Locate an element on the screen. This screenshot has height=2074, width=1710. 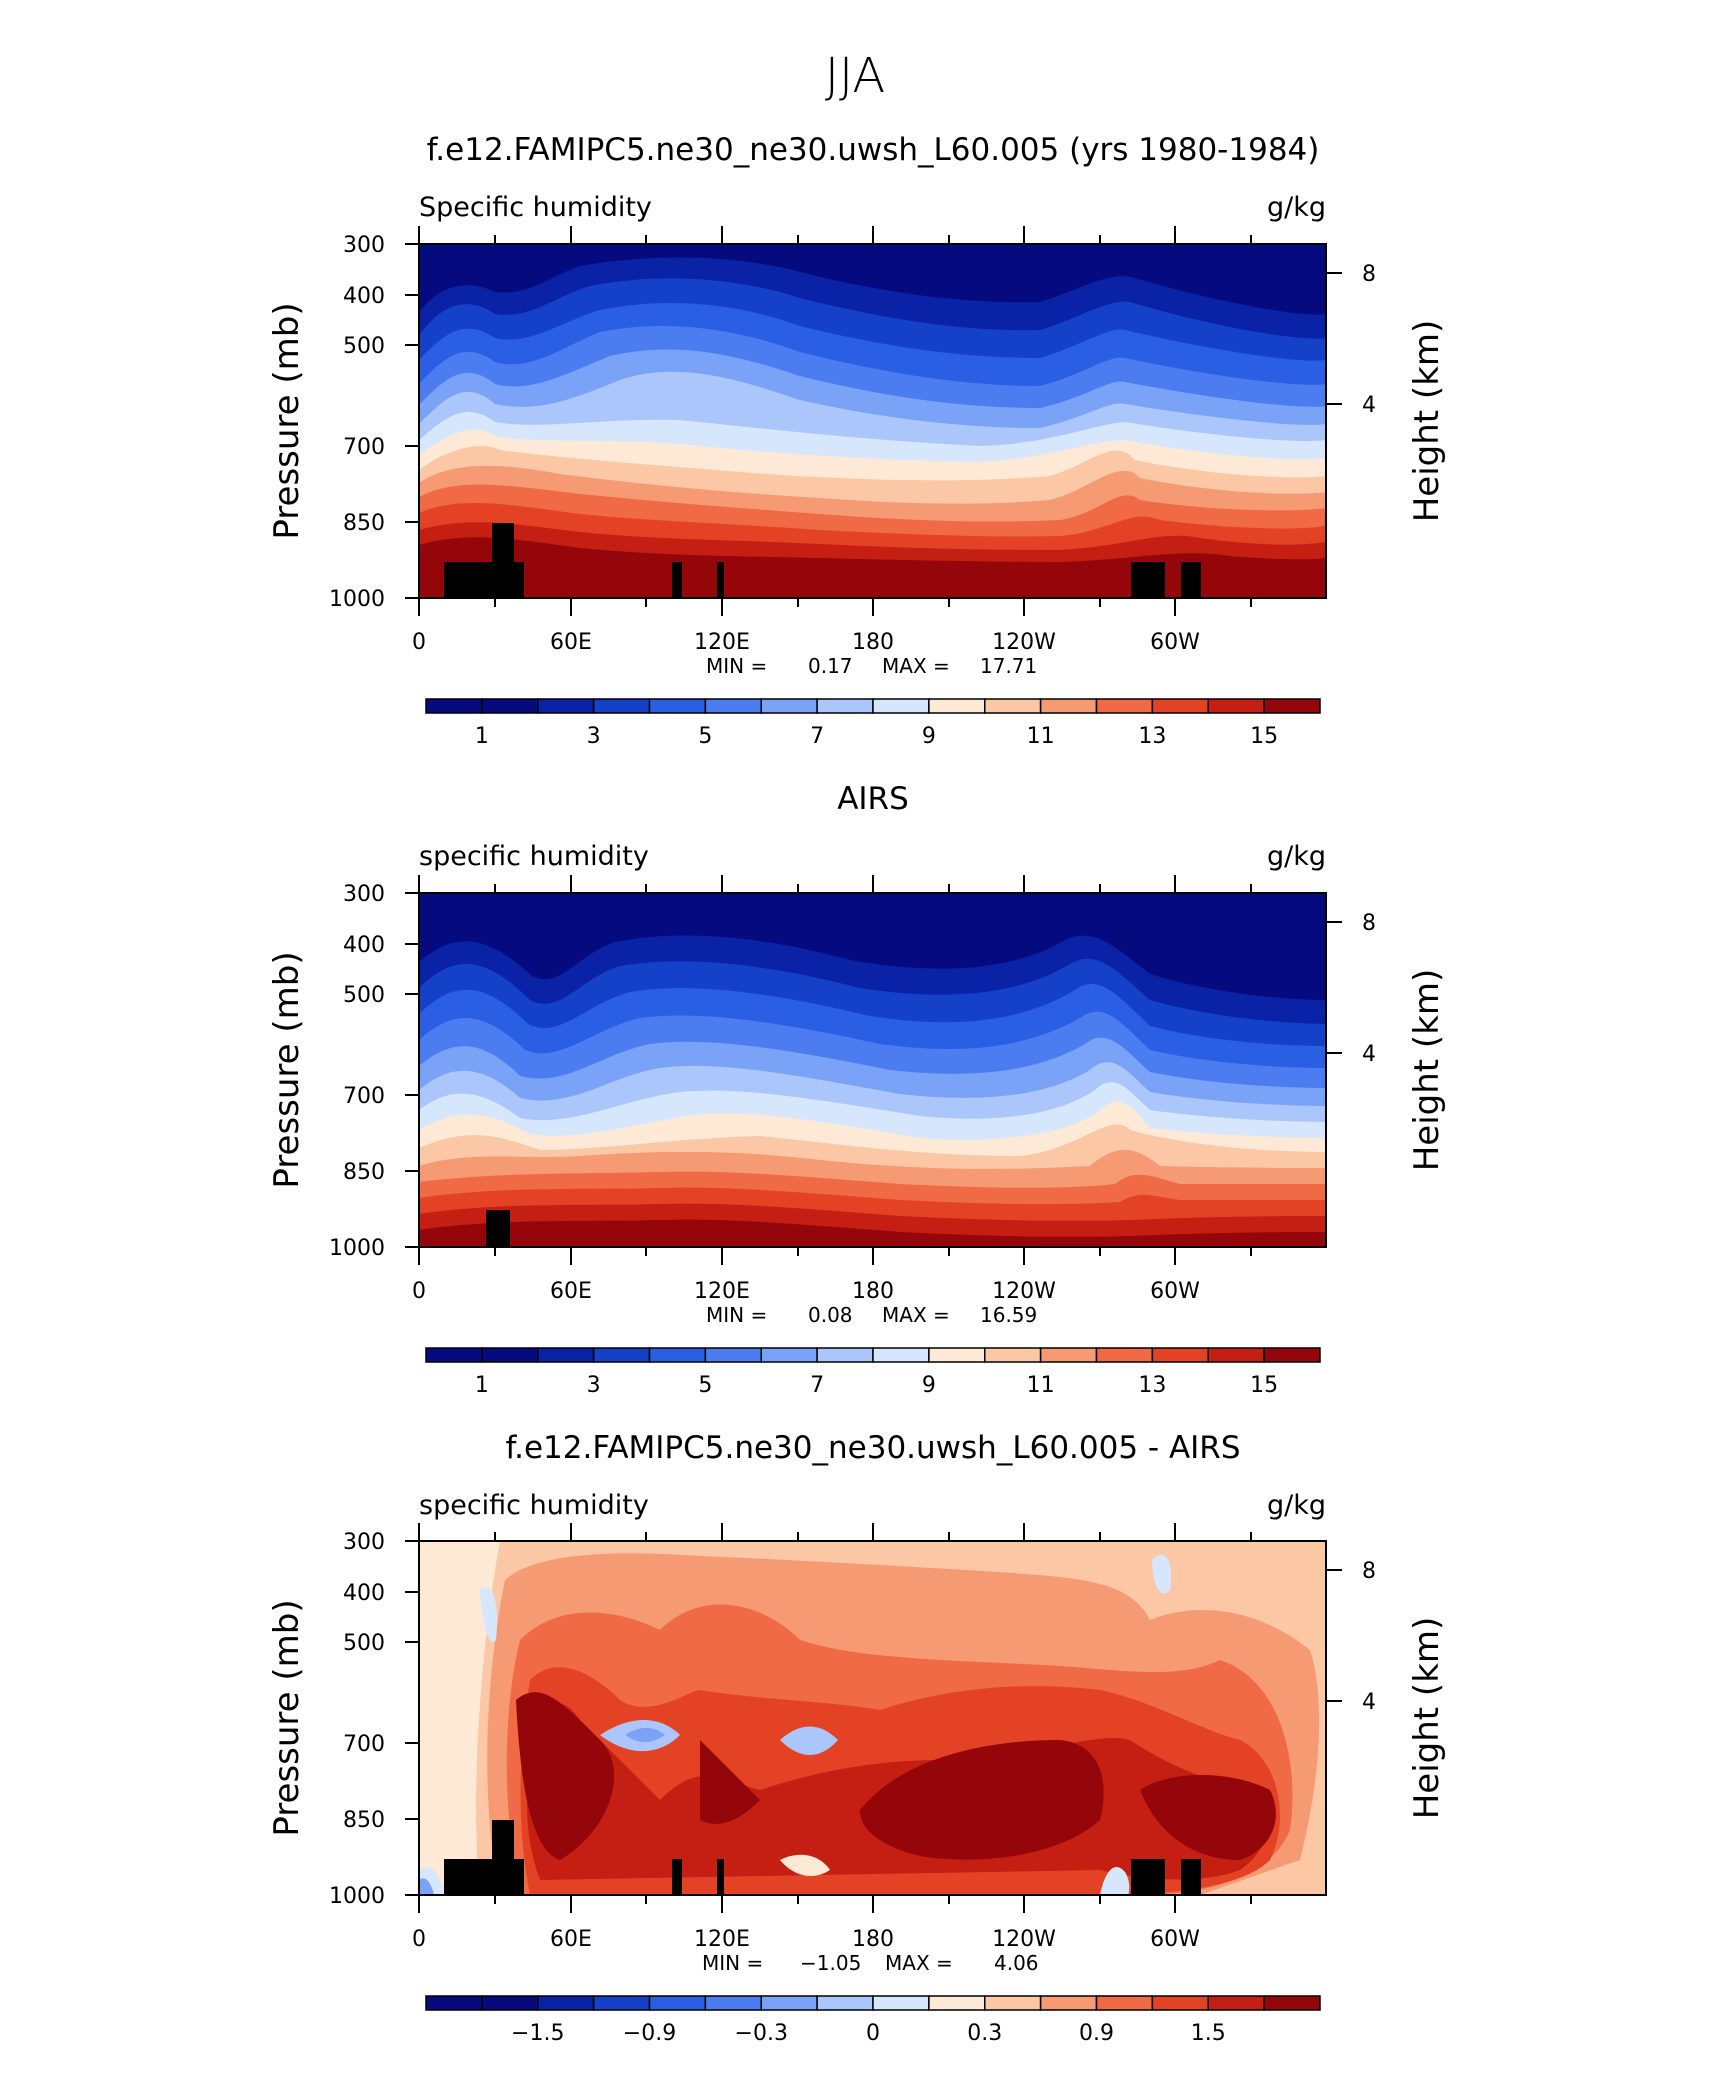
panel-1-colorbar: 1 3 5 7 9 11 13 15 is located at coordinates (873, 723).